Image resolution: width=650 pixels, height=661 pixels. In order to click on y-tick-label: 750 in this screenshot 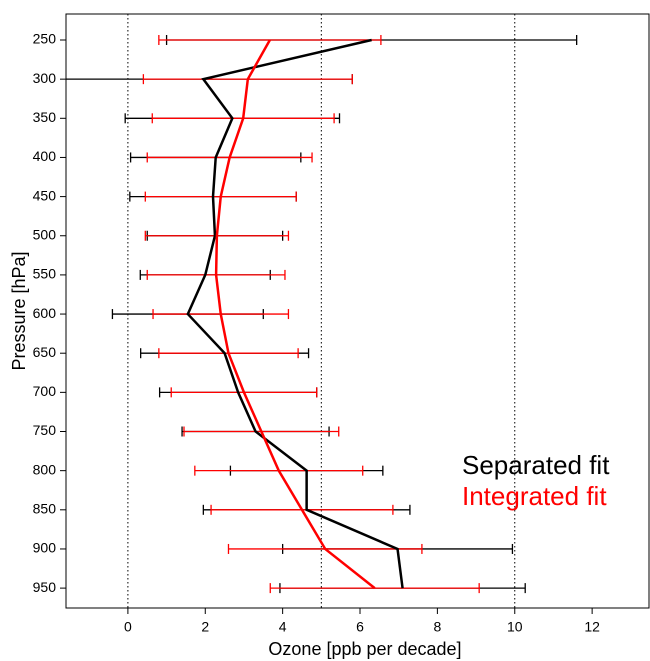, I will do `click(45, 430)`.